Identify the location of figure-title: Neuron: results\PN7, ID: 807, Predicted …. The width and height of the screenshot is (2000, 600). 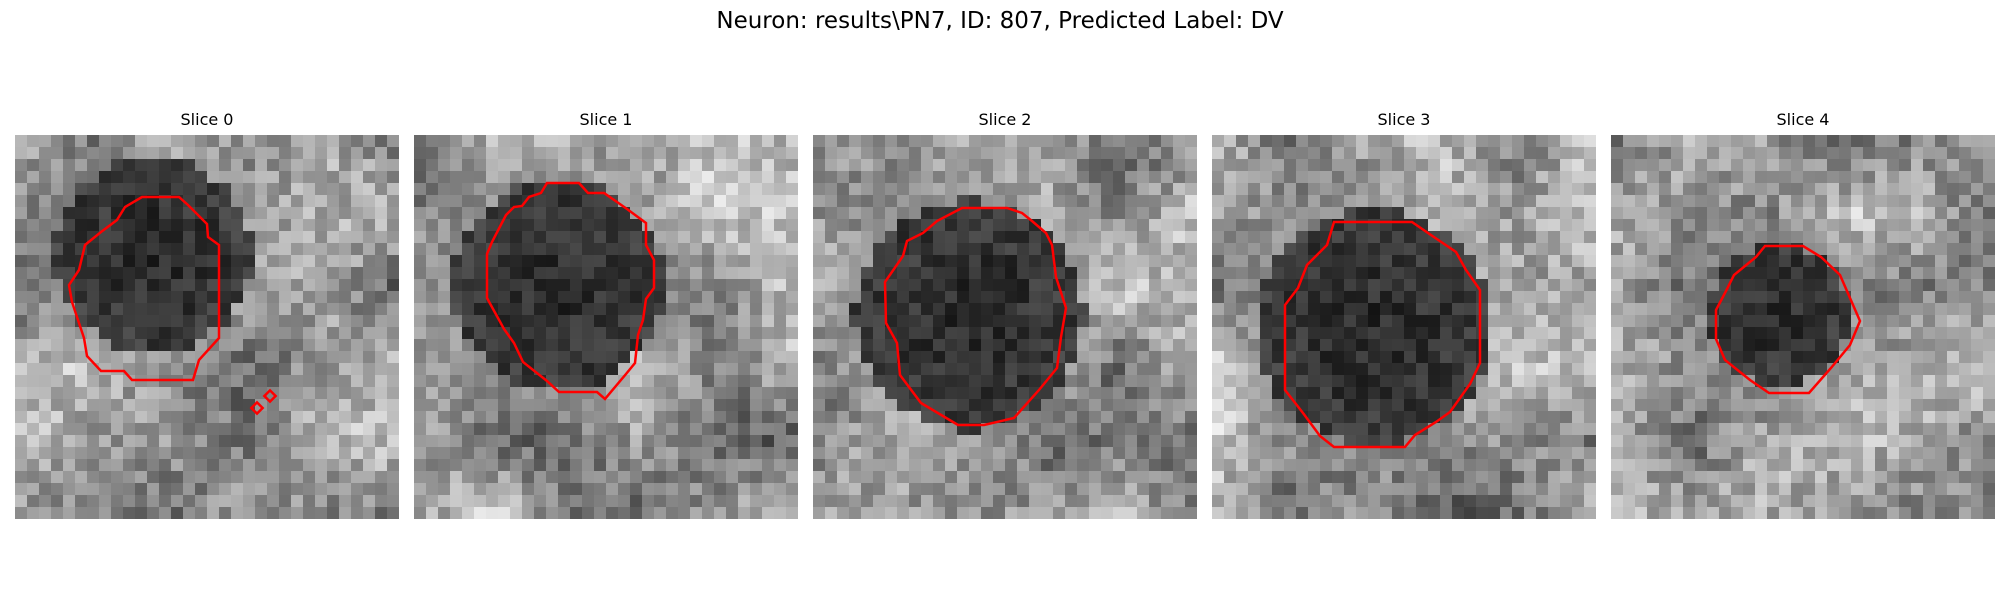
(1000, 21).